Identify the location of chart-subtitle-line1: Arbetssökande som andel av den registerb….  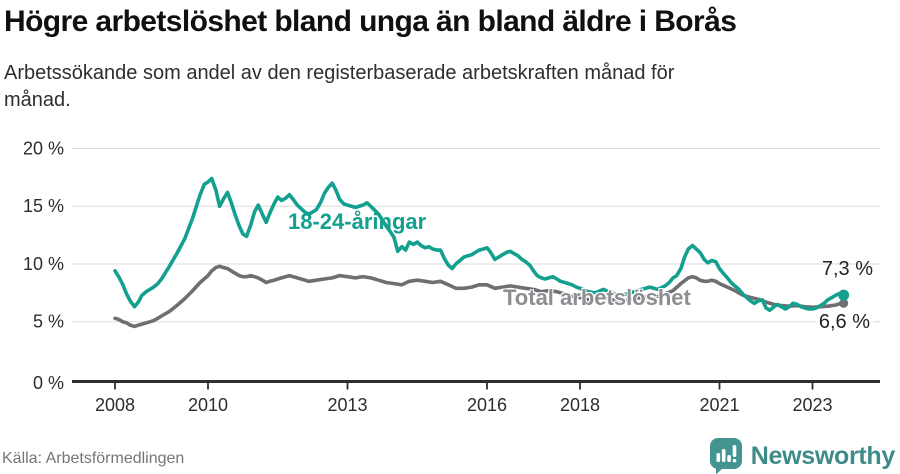
(339, 73).